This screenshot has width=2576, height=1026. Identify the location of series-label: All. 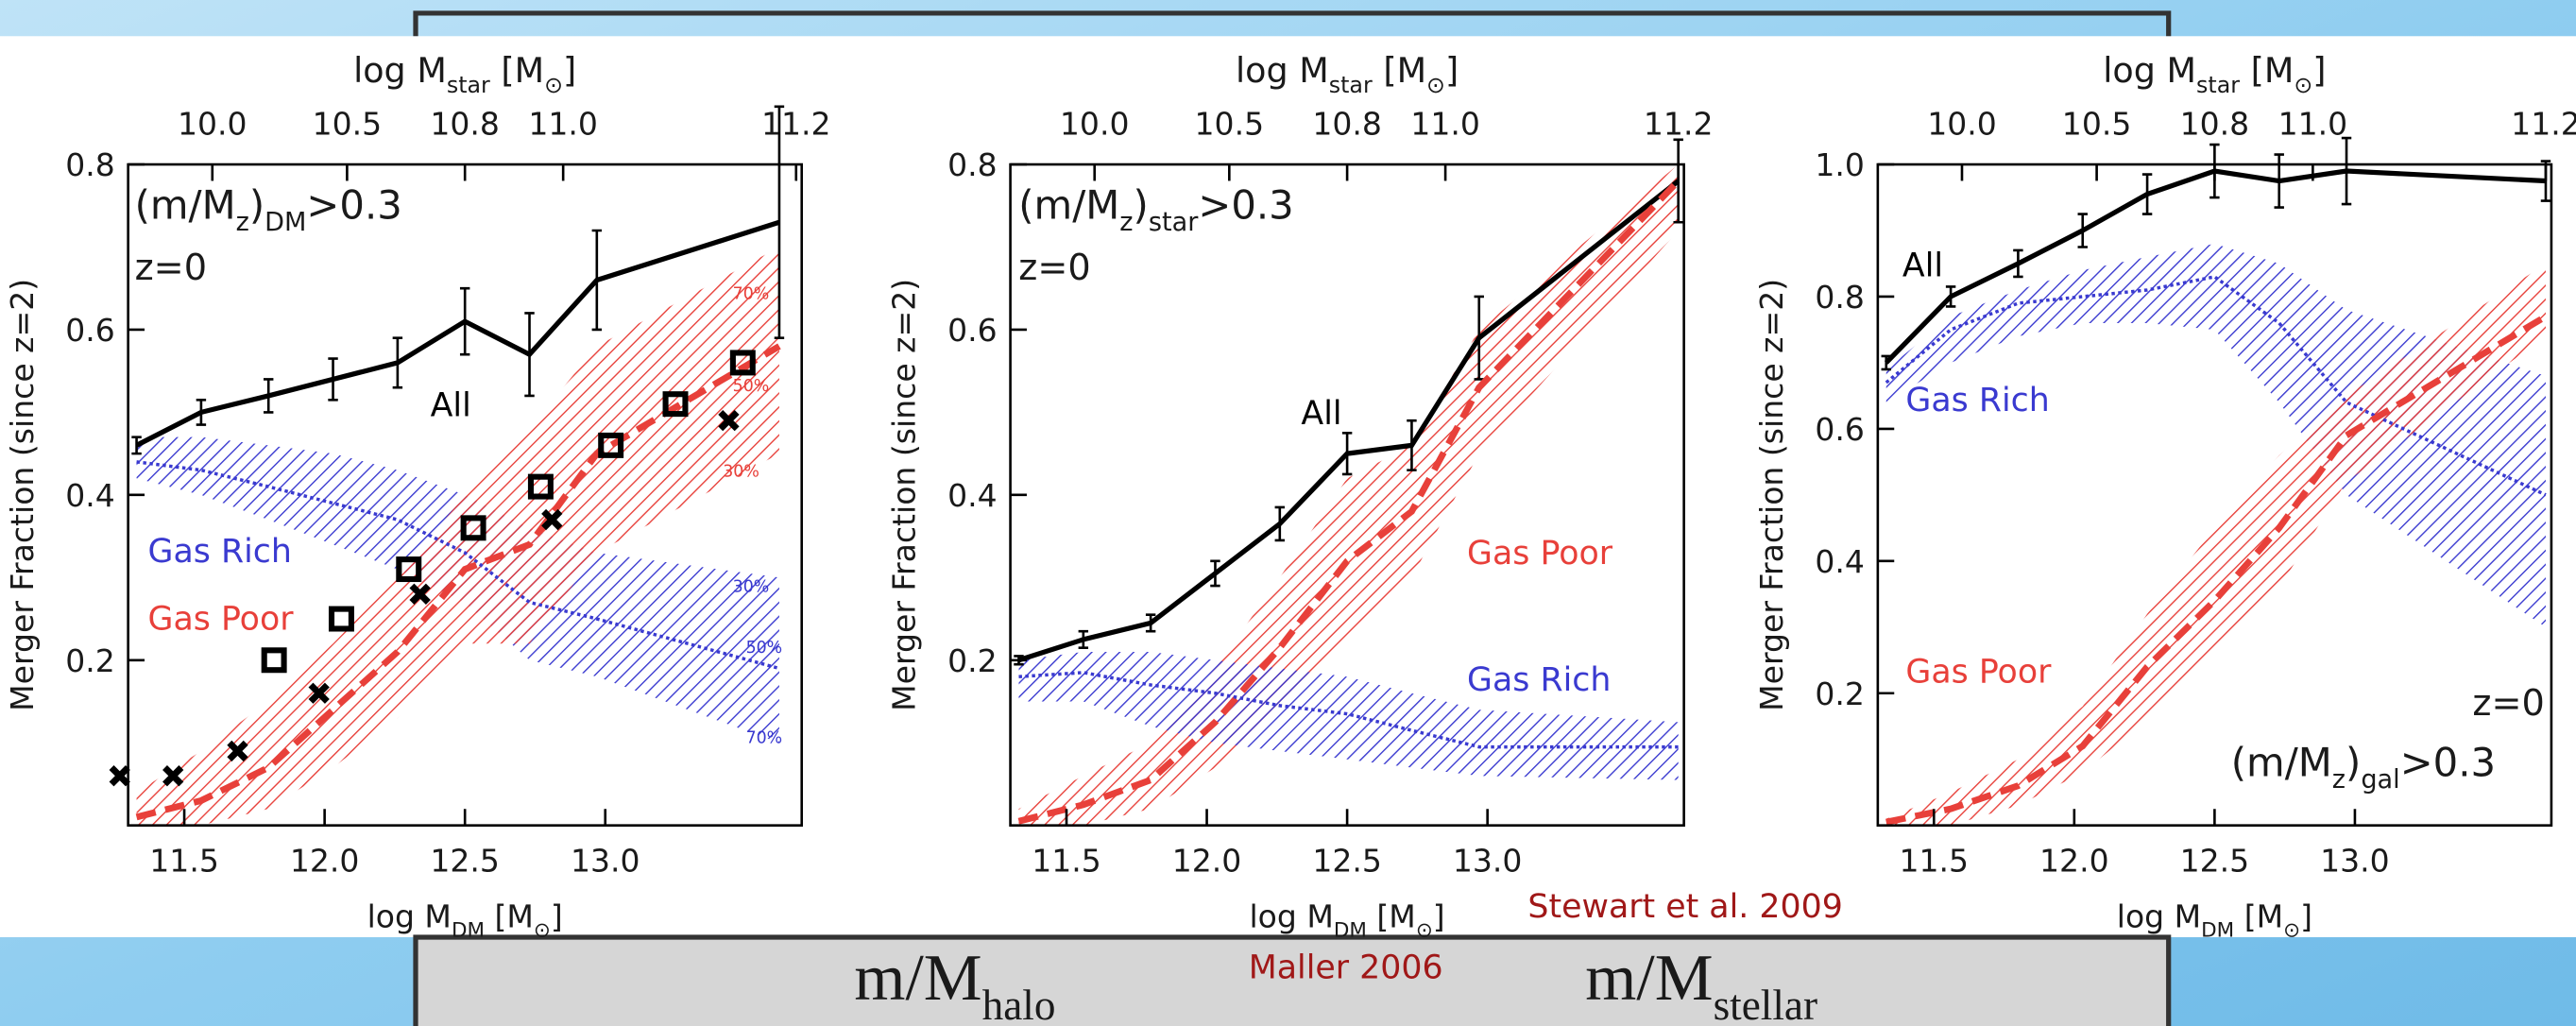
(451, 405).